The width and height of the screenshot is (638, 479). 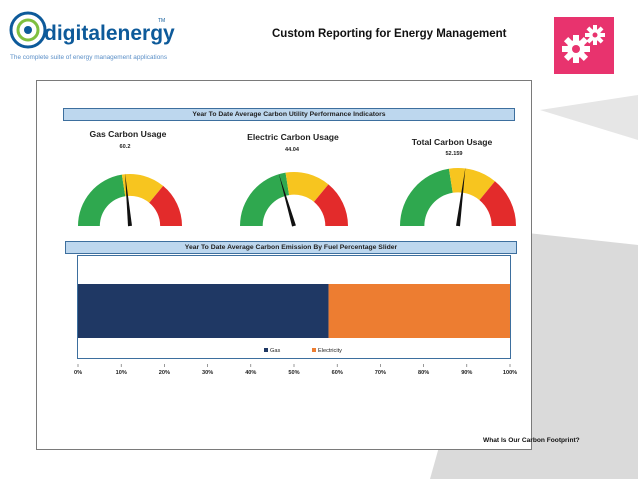 What do you see at coordinates (380, 373) in the screenshot?
I see `axis-tick-label: 70%` at bounding box center [380, 373].